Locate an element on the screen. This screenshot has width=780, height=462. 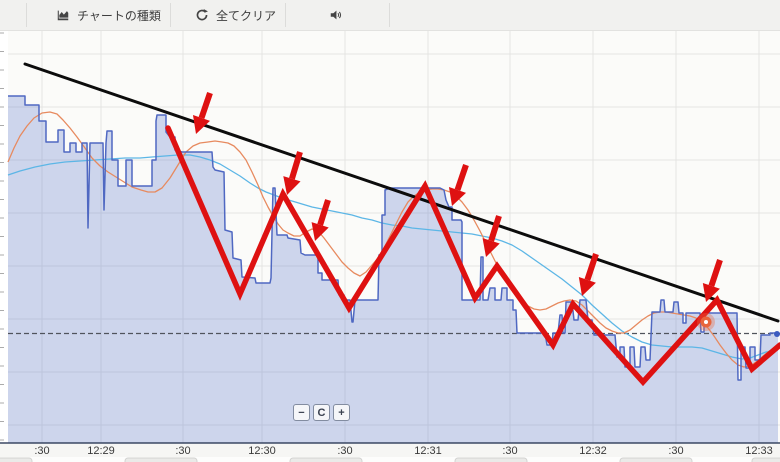
entry-marker-dot is located at coordinates (706, 322).